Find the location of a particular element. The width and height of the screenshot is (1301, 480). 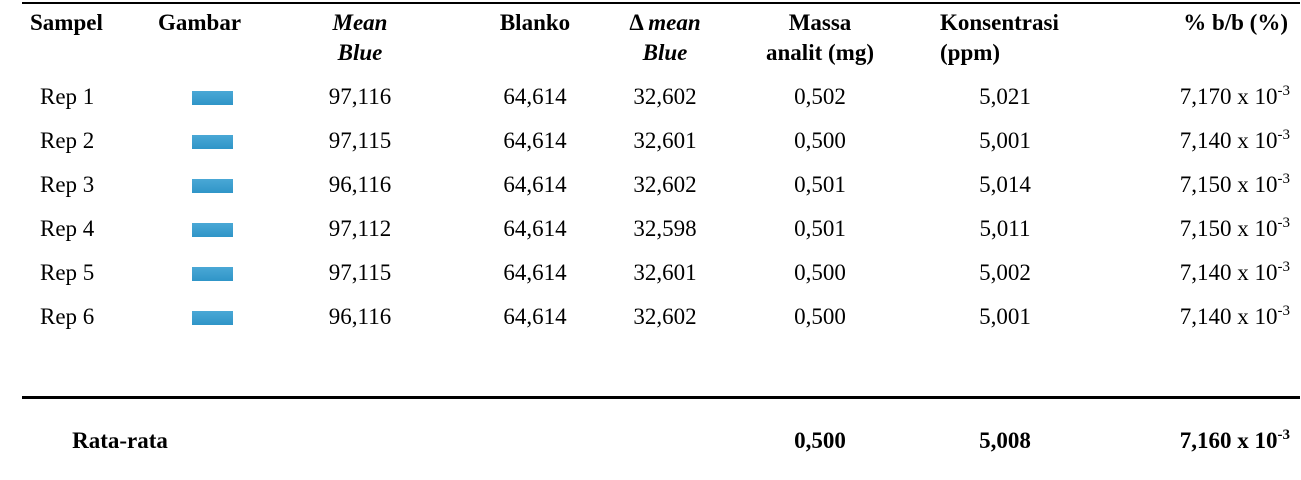

header-cell: Massa is located at coordinates (820, 22).